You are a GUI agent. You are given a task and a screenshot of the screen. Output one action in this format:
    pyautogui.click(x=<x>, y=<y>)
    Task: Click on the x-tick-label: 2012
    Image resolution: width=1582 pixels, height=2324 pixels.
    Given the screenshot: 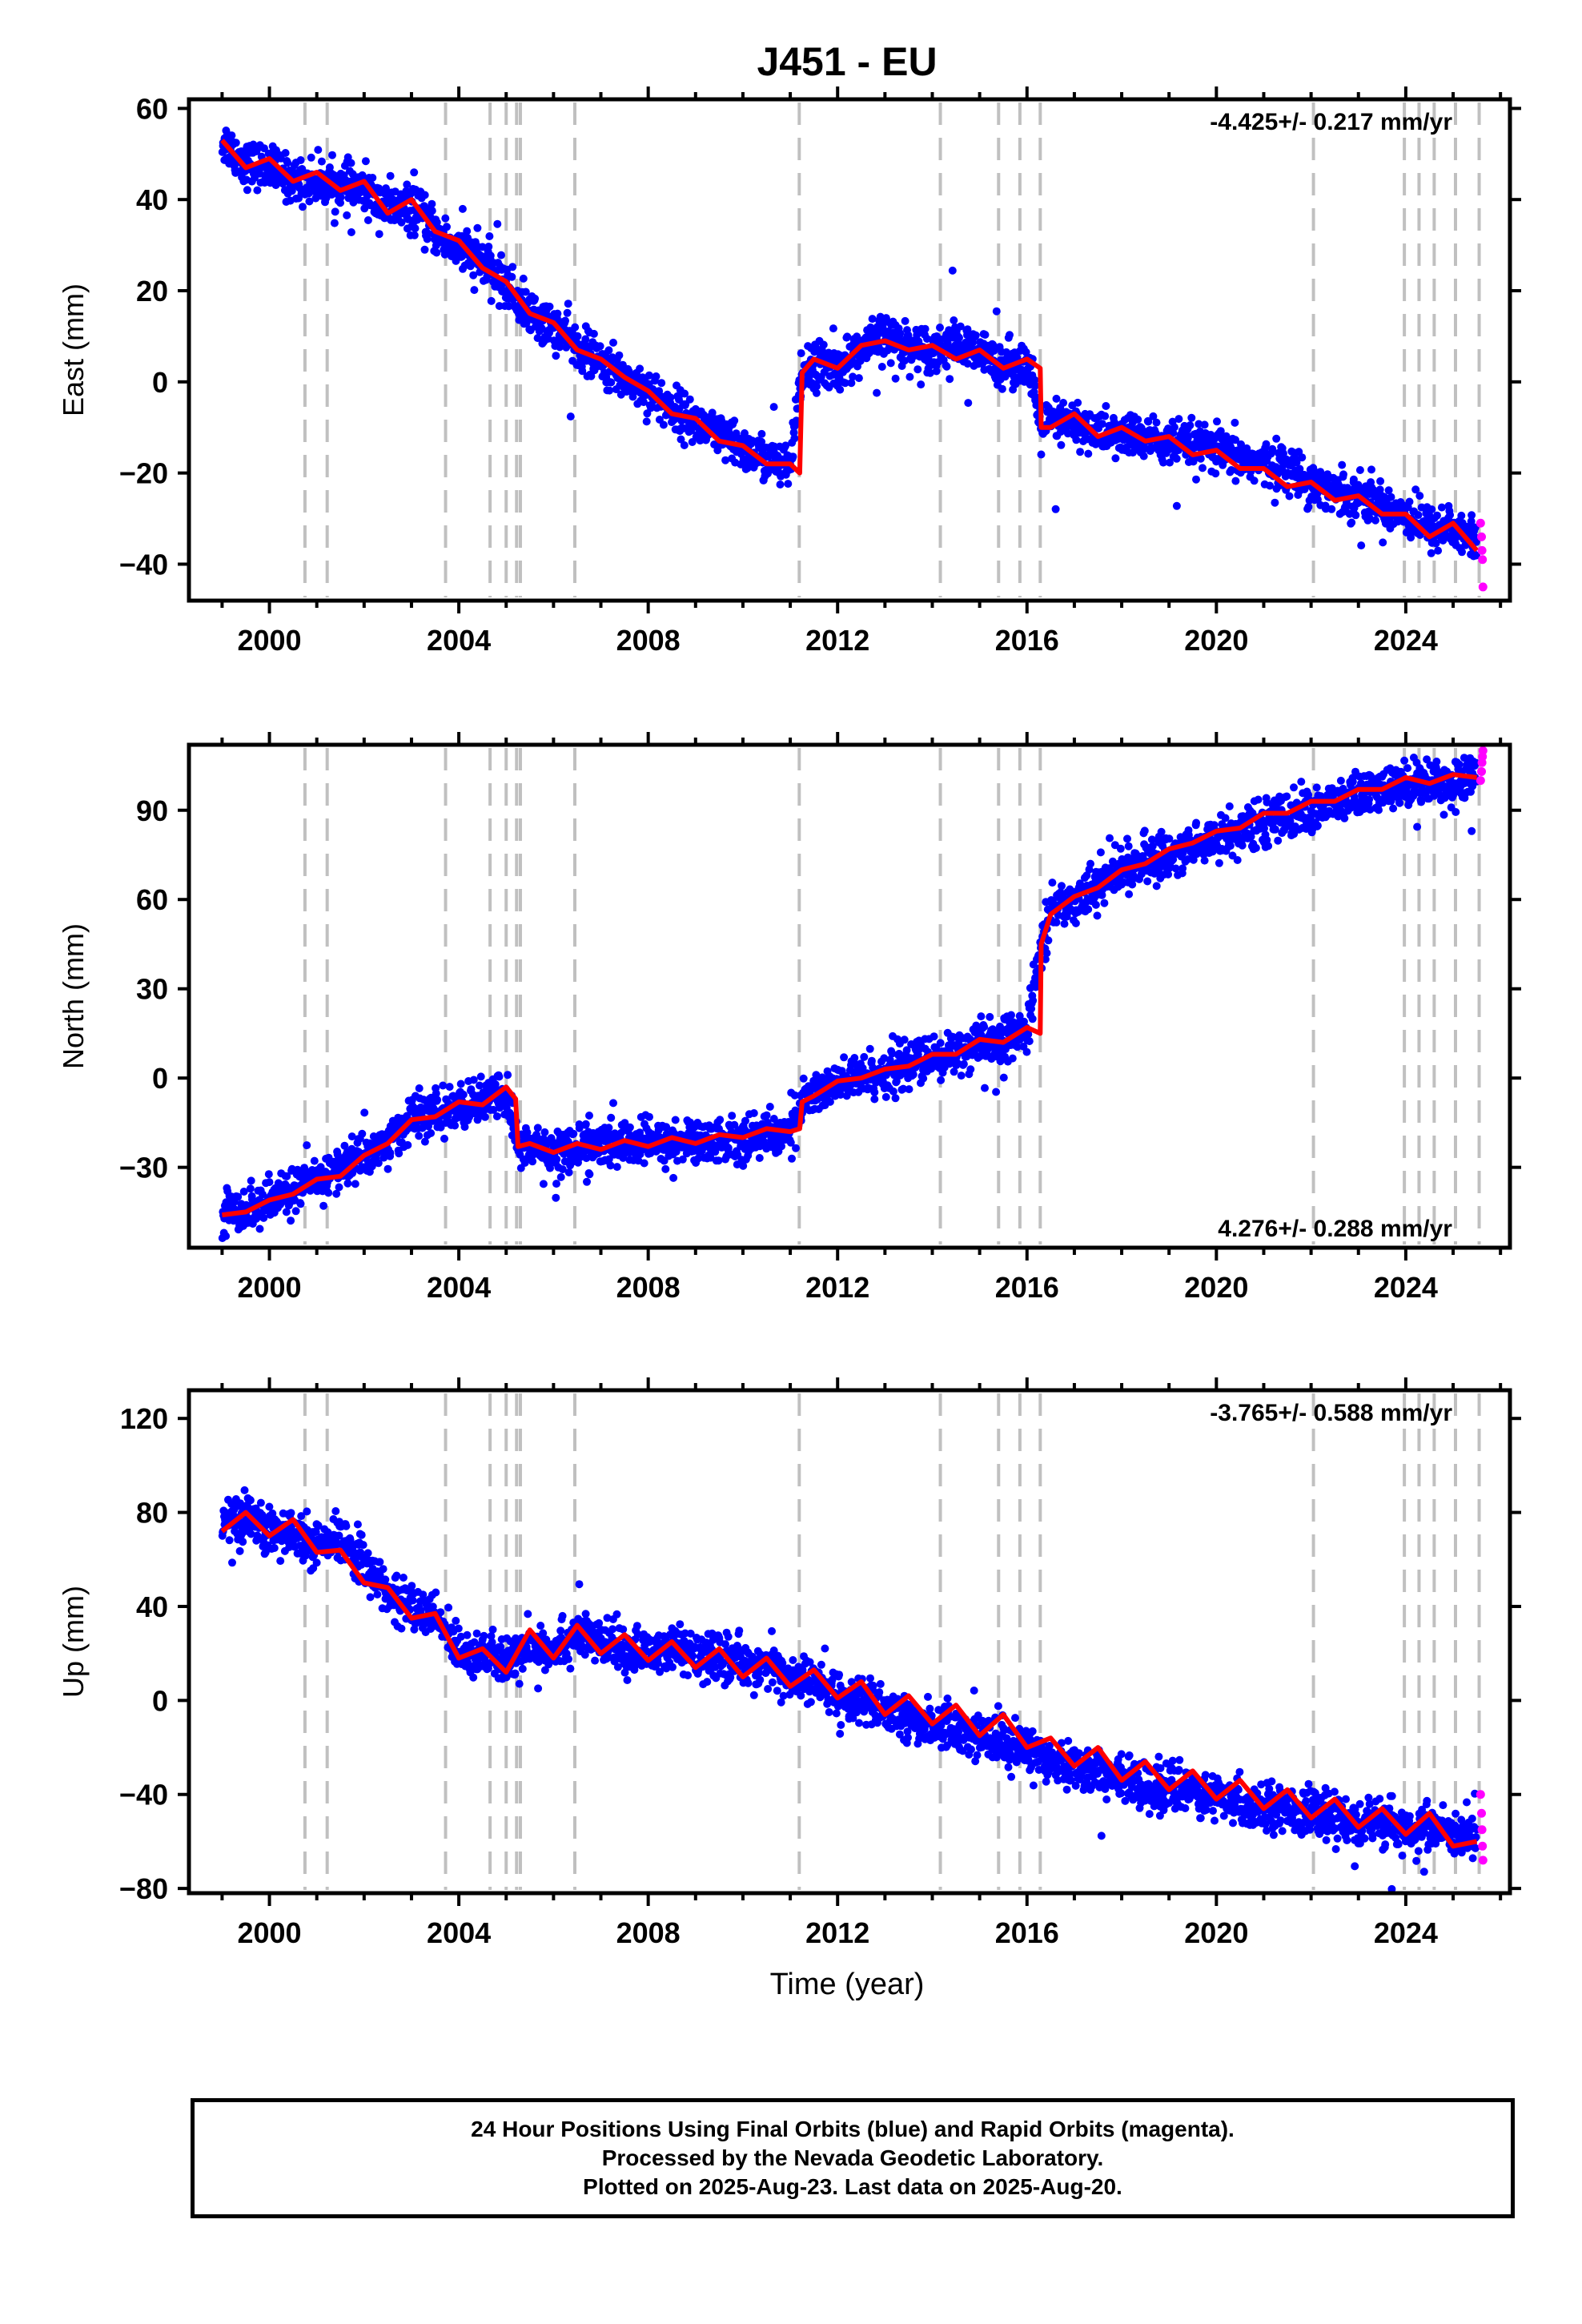 What is the action you would take?
    pyautogui.click(x=837, y=640)
    